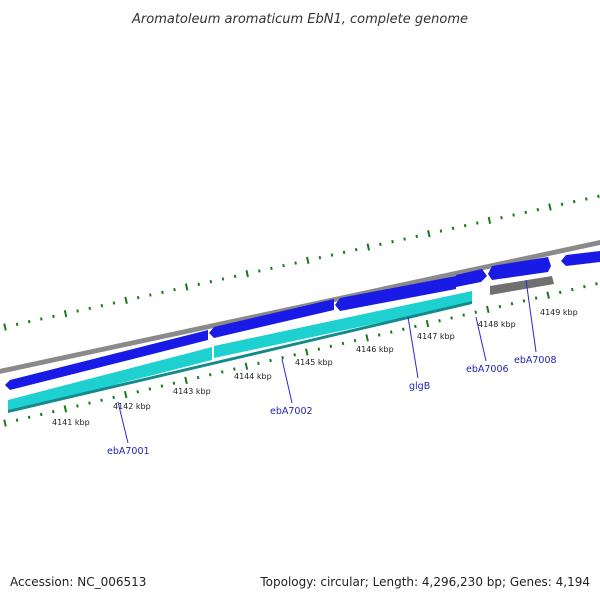  What do you see at coordinates (253, 376) in the screenshot?
I see `tick-label: 4144 kbp` at bounding box center [253, 376].